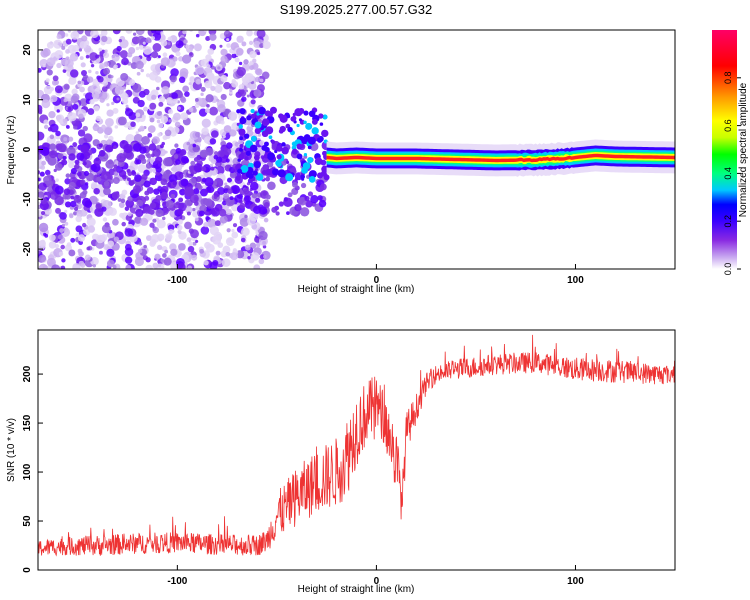  I want to click on y-tick-label: 0, so click(27, 570).